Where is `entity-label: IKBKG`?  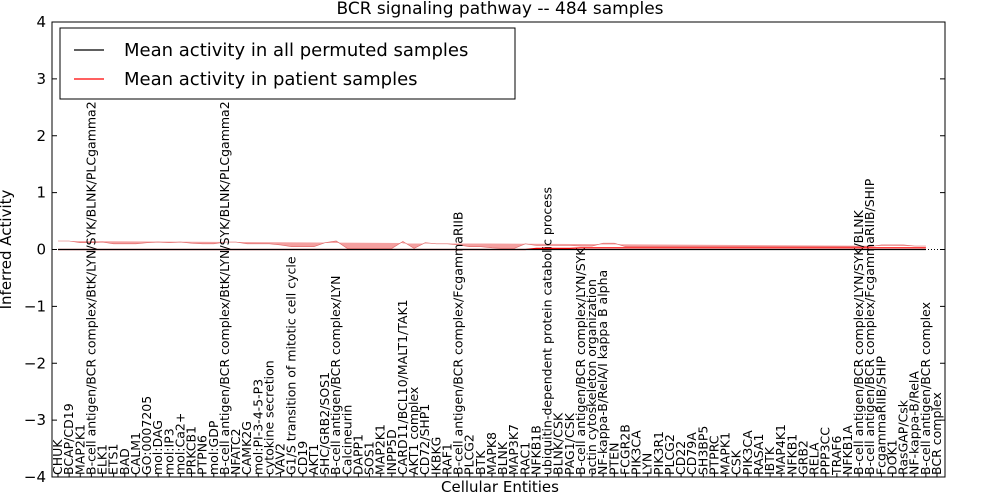 entity-label: IKBKG is located at coordinates (435, 456).